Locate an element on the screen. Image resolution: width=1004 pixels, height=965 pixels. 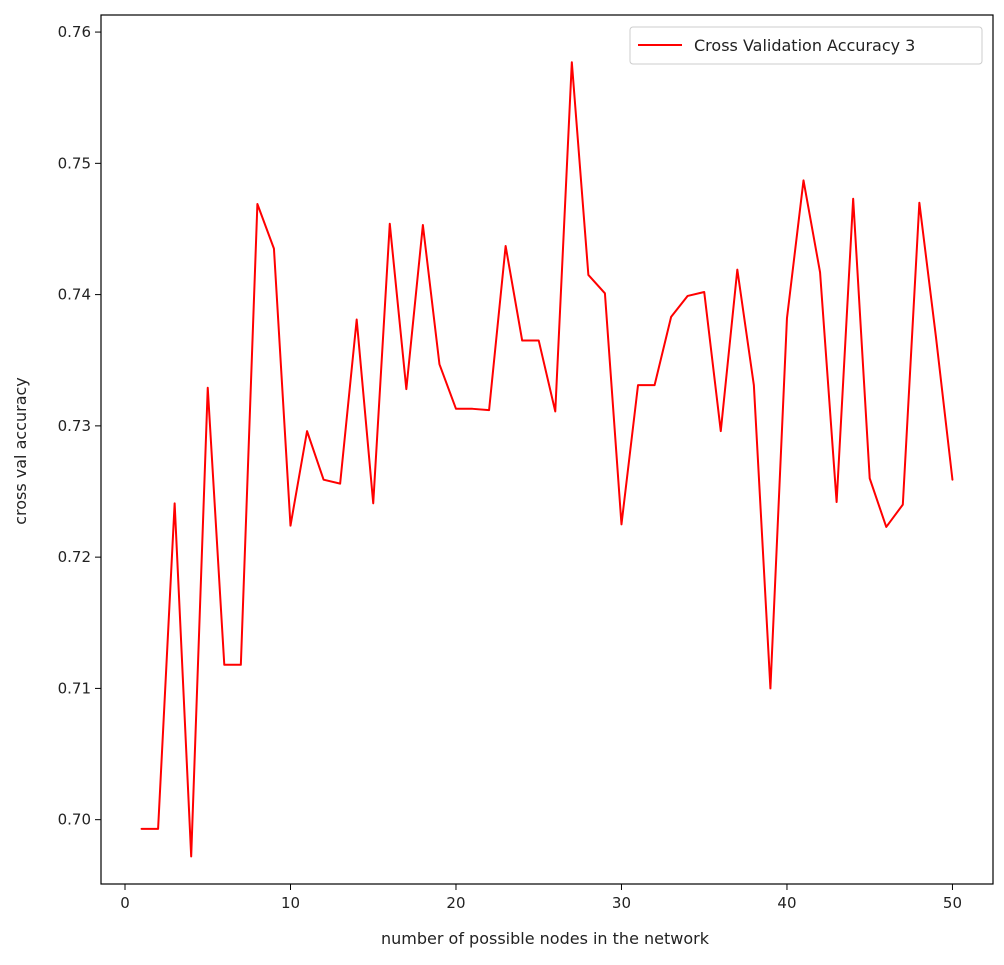
legend: Cross Validation Accuracy 3 is located at coordinates (806, 45).